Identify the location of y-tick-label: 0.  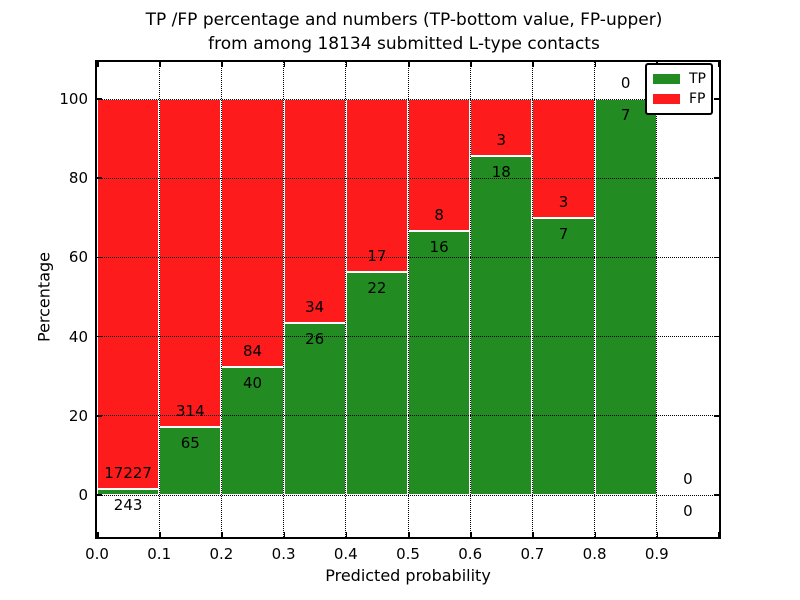
(83, 495).